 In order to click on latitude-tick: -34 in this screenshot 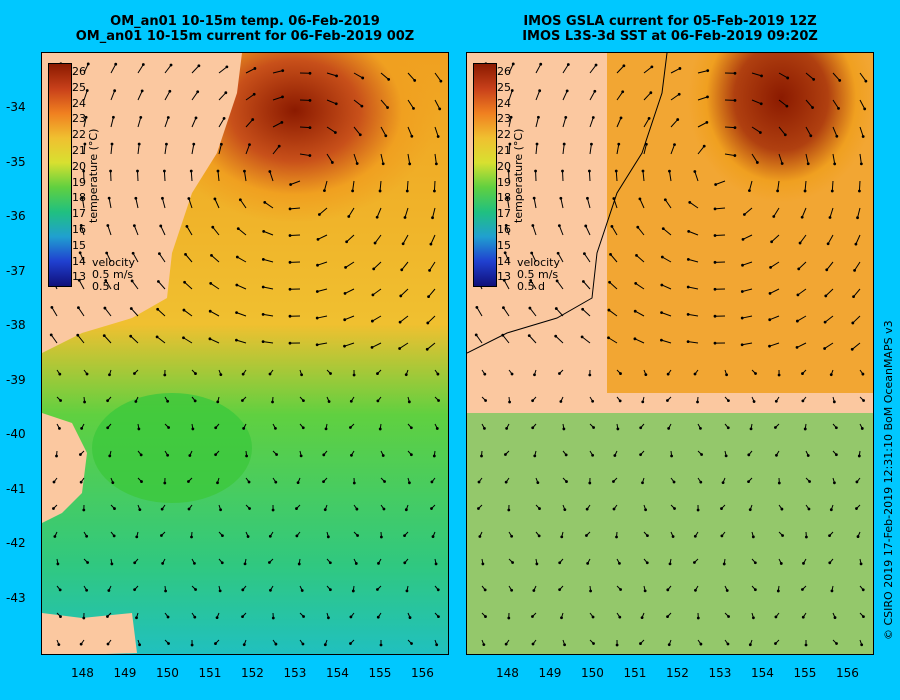, I will do `click(16, 107)`.